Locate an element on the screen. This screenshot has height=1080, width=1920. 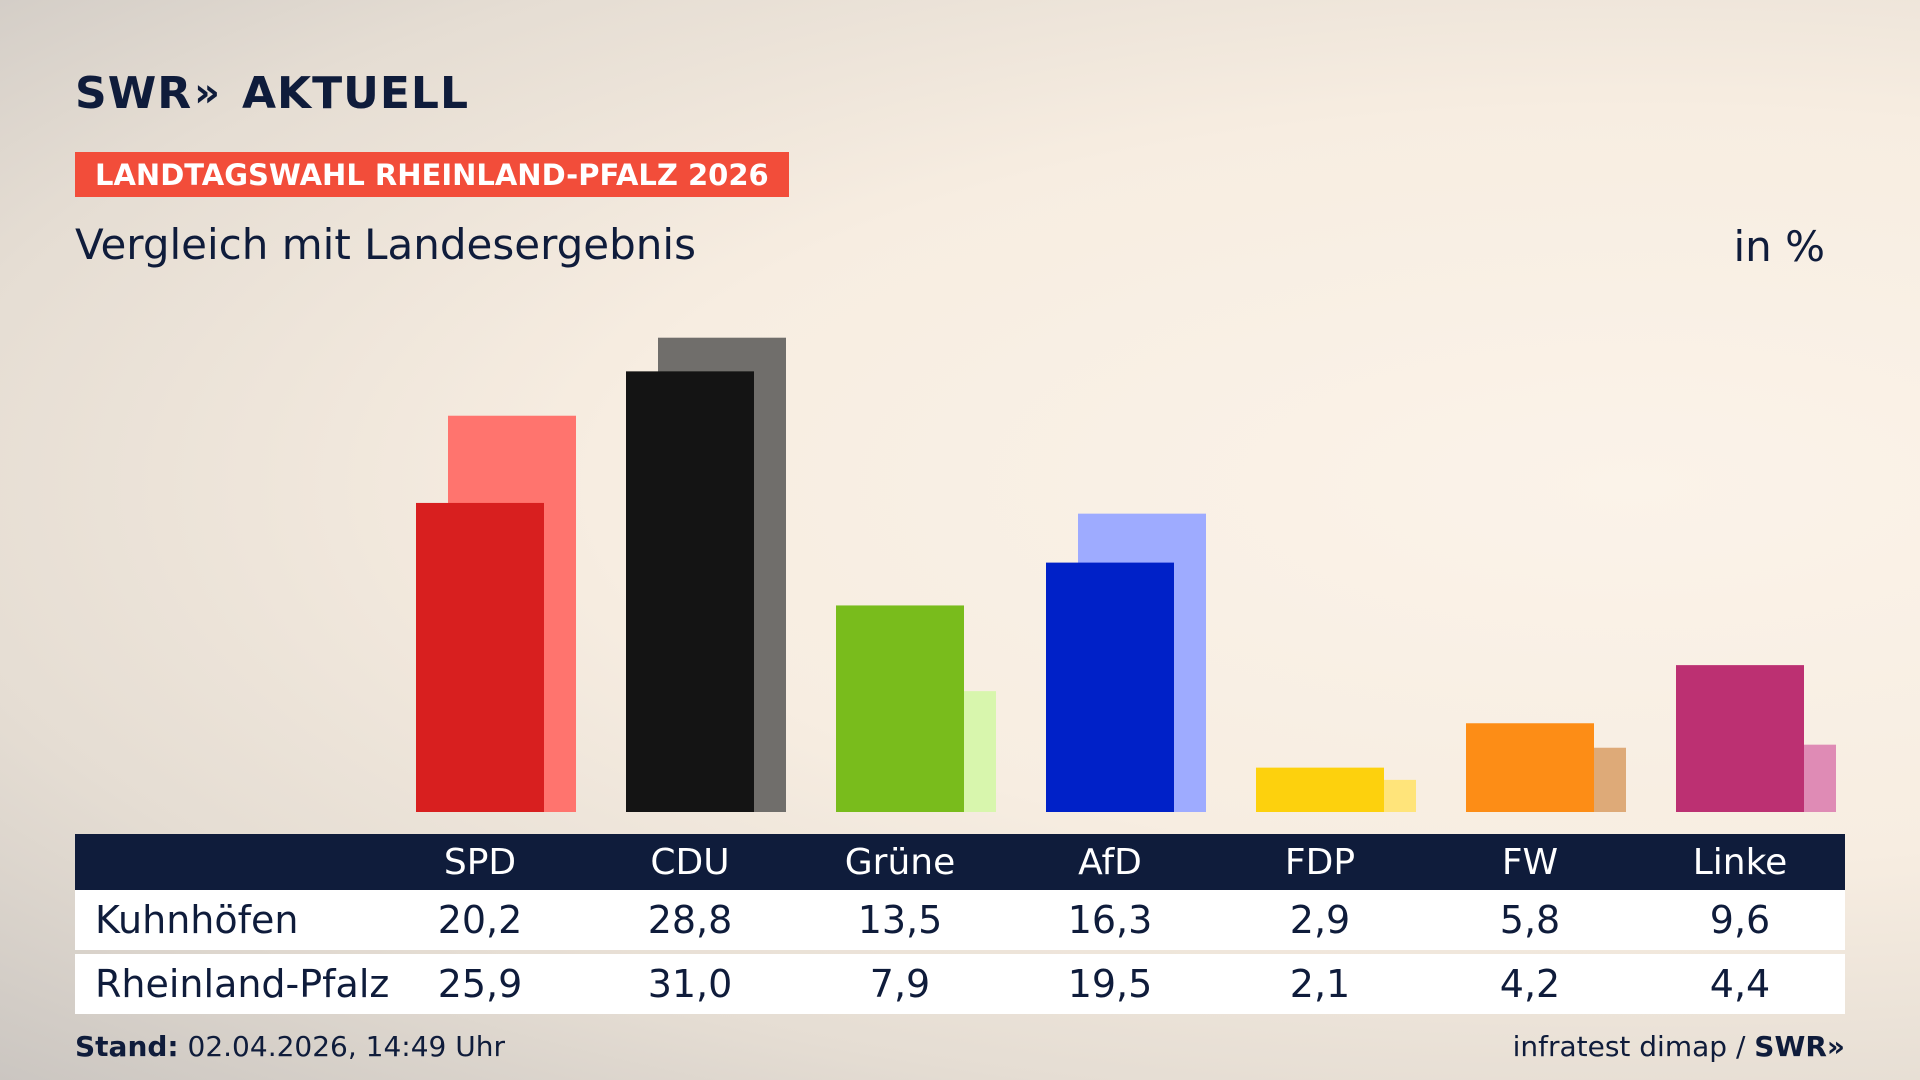
value-kuhnhoefen-spd: 20,2 is located at coordinates (480, 920).